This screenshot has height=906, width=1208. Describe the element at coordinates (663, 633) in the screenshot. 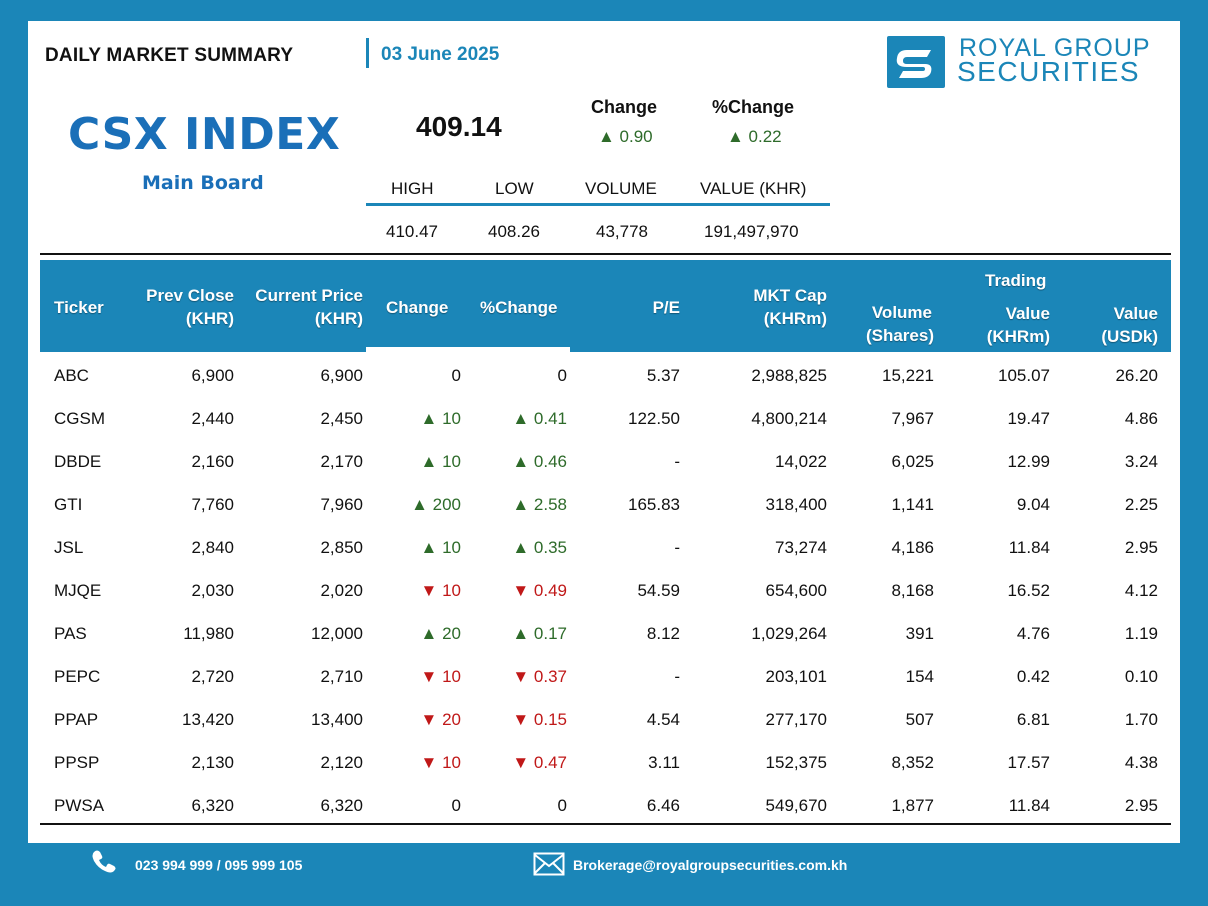

I see `cell-pe: 8.12` at that location.